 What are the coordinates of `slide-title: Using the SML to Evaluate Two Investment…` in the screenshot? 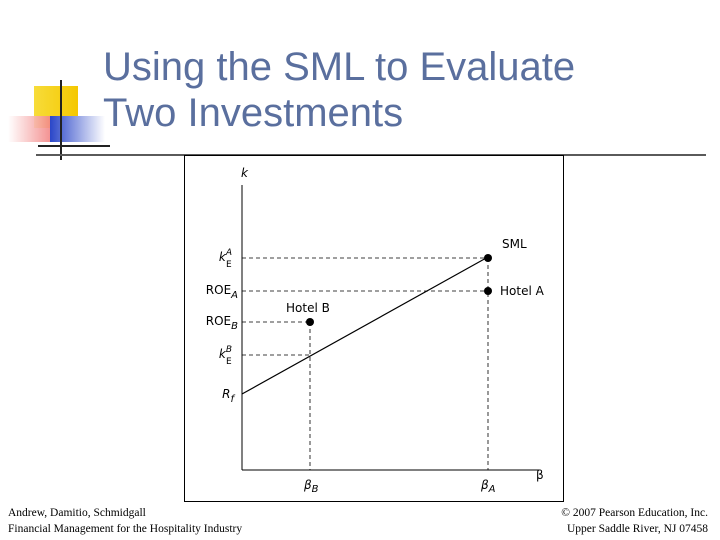 It's located at (403, 90).